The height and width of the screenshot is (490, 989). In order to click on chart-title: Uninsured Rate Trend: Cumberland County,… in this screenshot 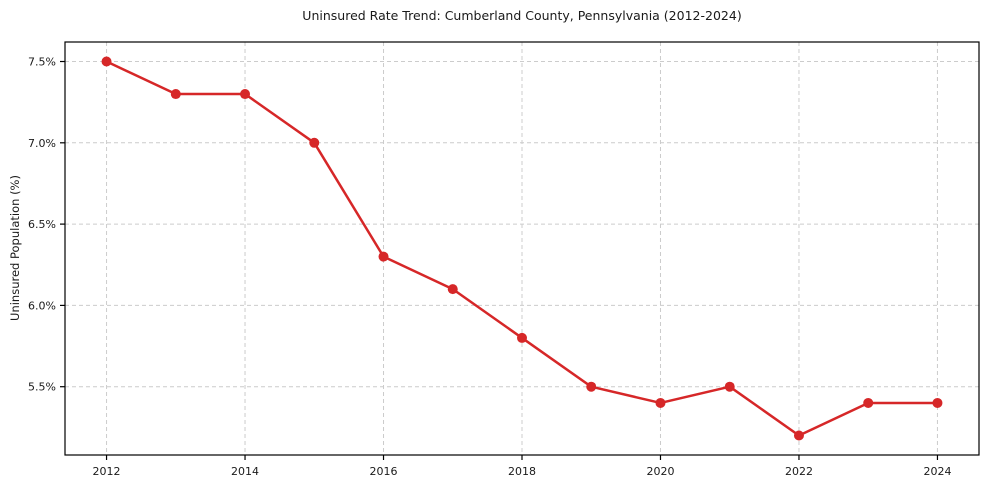, I will do `click(522, 15)`.